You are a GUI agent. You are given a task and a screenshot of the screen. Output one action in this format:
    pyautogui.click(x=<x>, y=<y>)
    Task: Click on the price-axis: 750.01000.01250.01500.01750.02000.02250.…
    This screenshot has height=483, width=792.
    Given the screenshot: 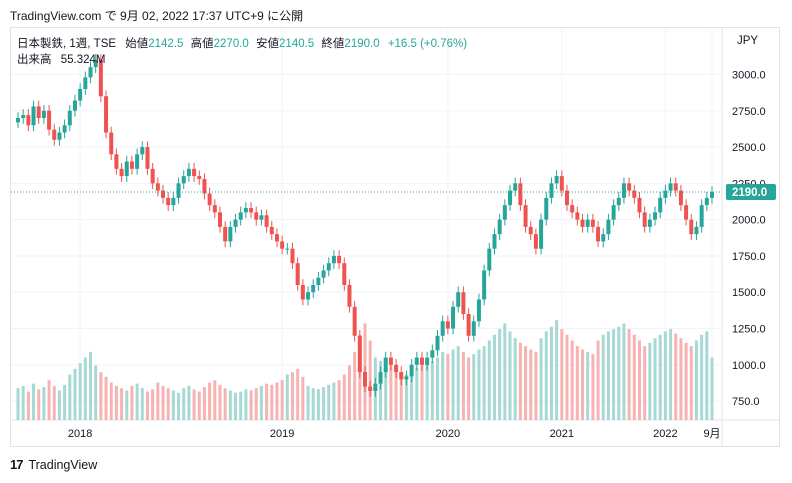 What is the action you would take?
    pyautogui.click(x=749, y=238)
    